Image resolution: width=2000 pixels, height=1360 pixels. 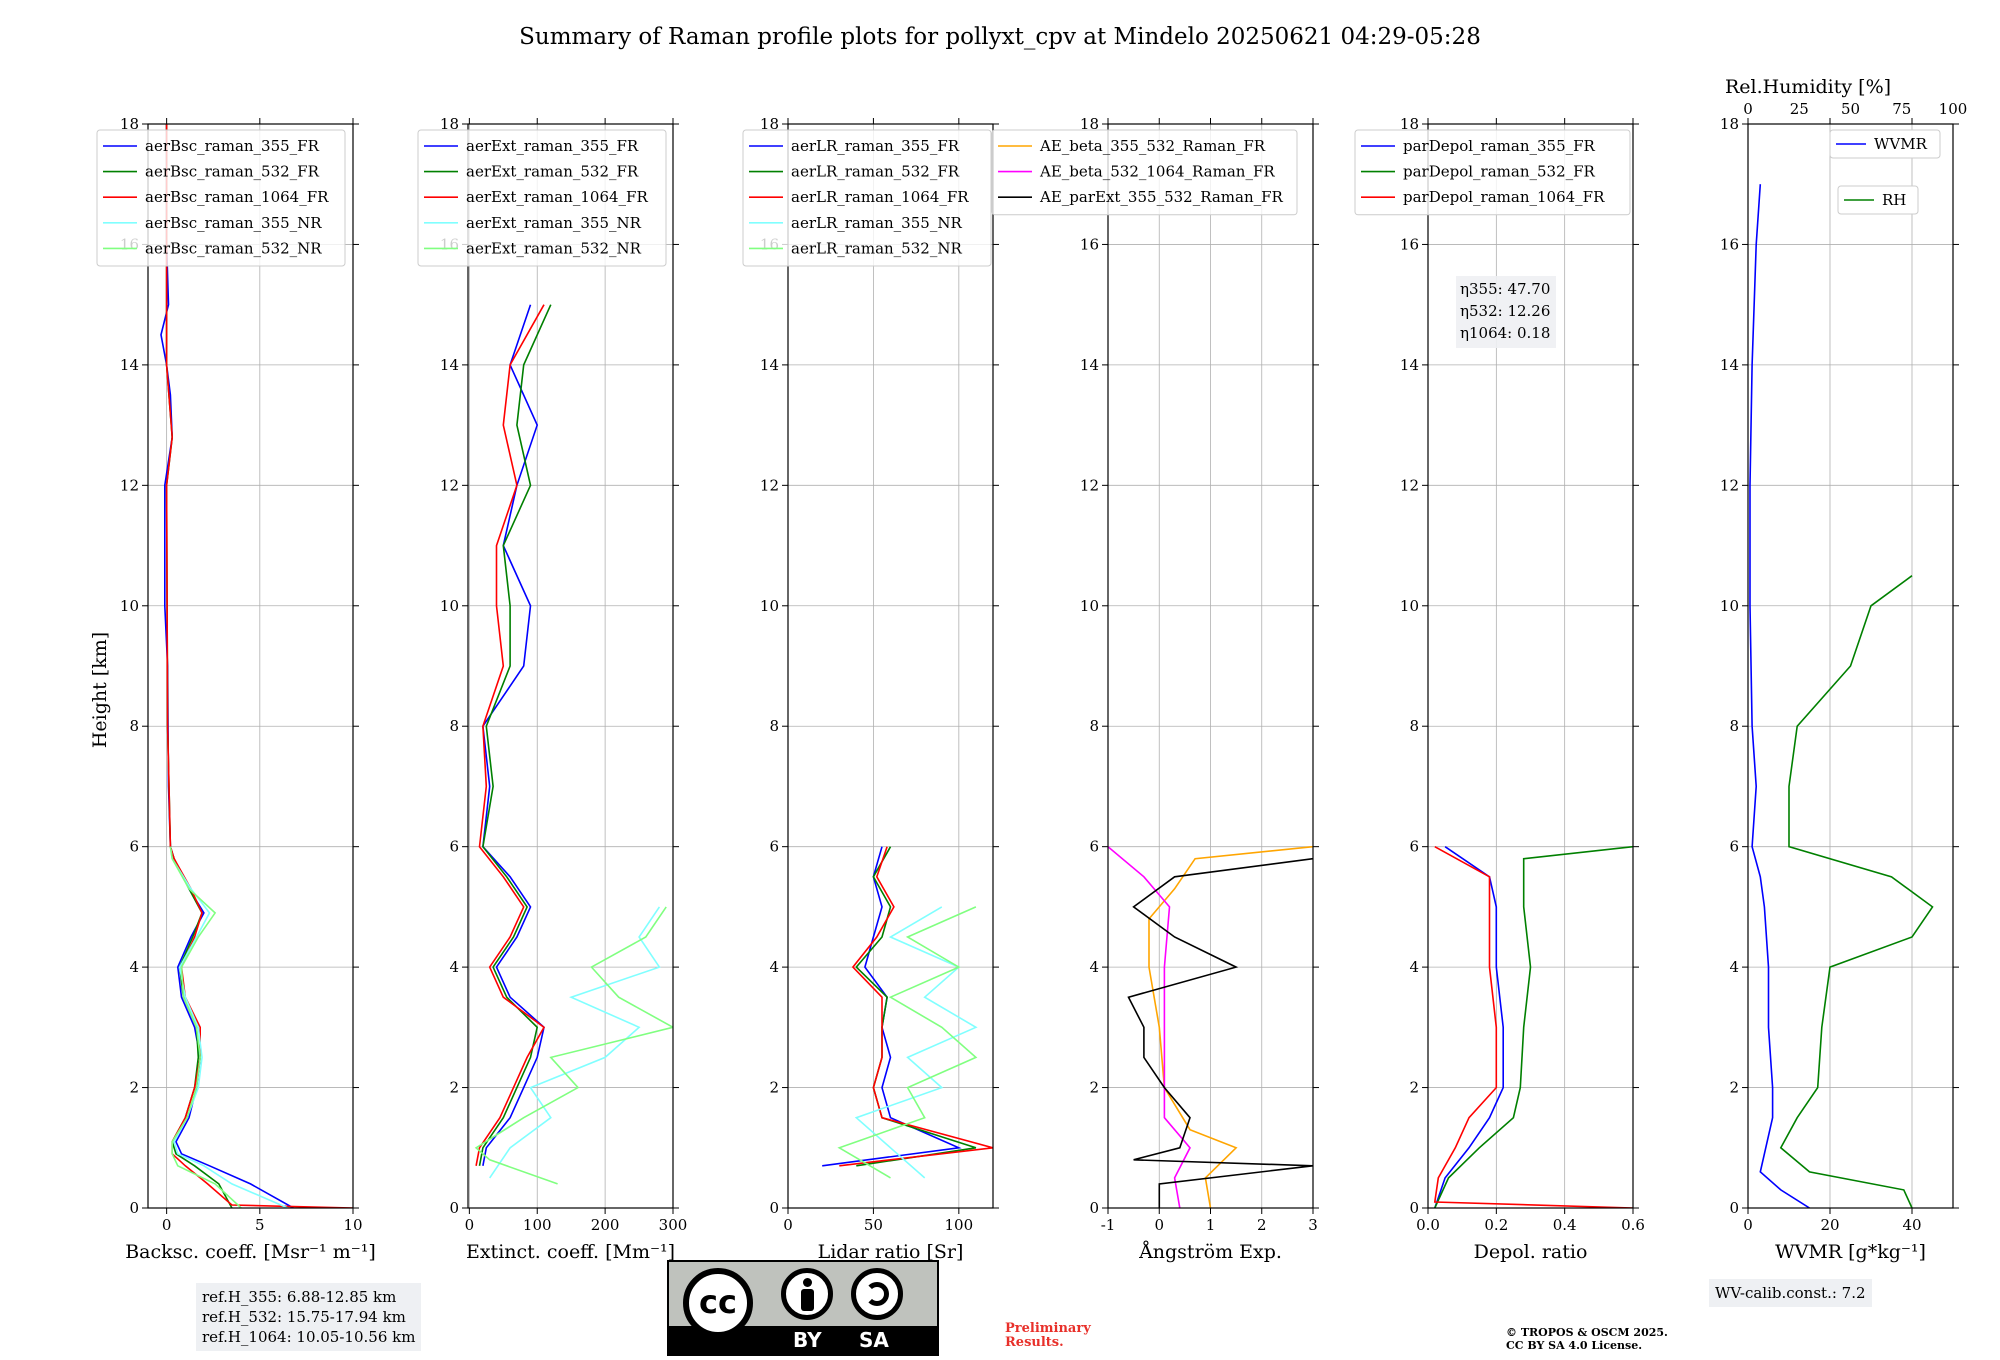 I want to click on x2tick-label: 25, so click(x=1799, y=109).